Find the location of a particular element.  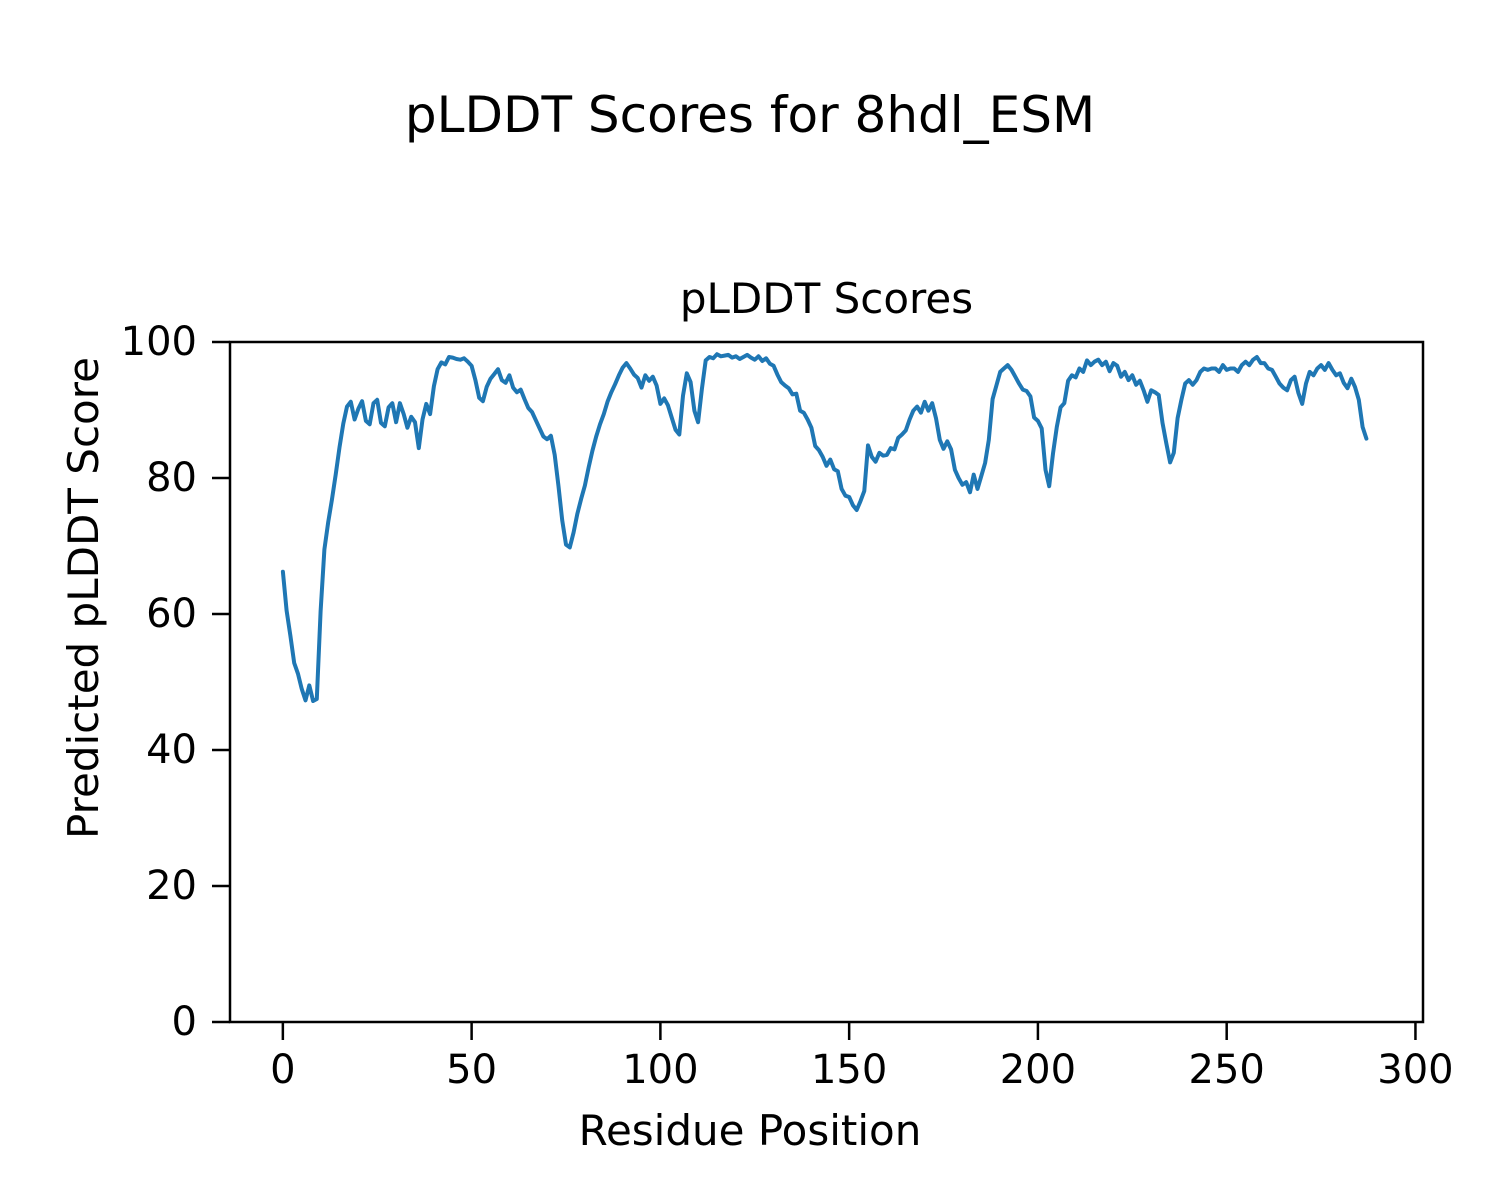

x-tick-label: 300 is located at coordinates (1415, 1070).